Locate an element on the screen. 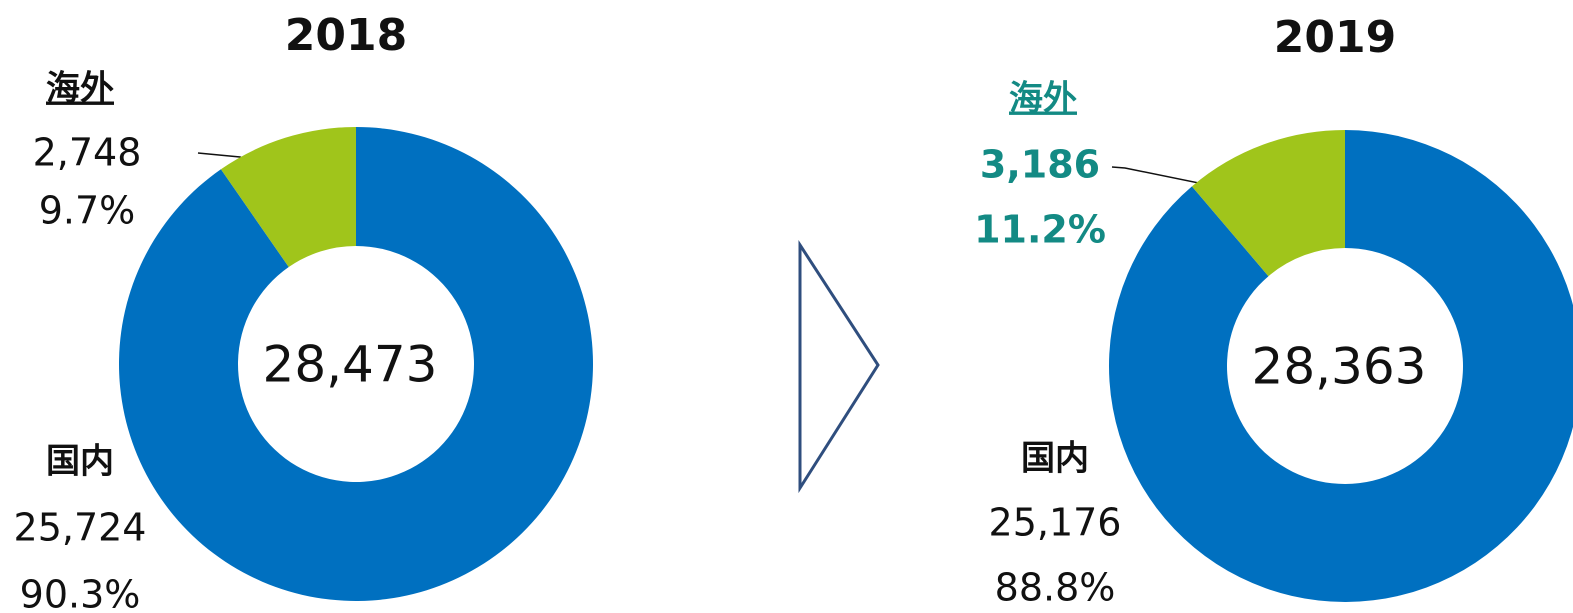 The image size is (1573, 613). percent-label: 88.8% is located at coordinates (1055, 588).